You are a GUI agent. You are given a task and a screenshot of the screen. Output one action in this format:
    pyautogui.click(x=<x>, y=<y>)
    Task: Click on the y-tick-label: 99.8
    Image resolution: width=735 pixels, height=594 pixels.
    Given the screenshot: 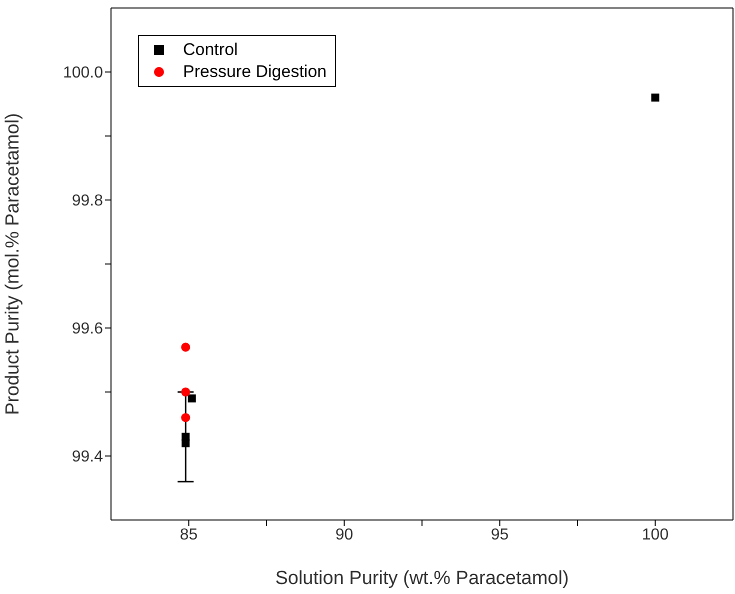 What is the action you would take?
    pyautogui.click(x=88, y=201)
    